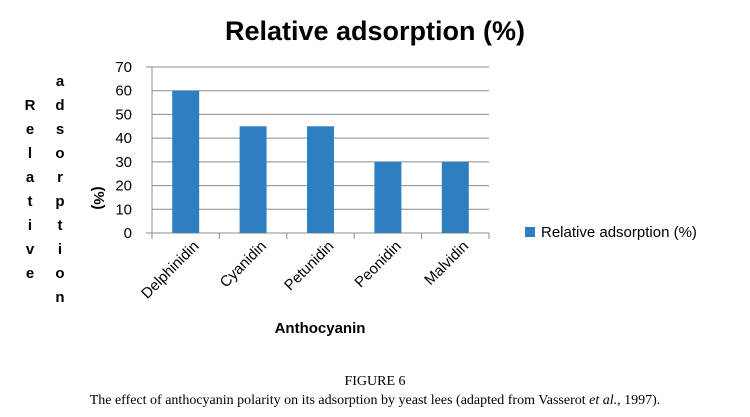 Image resolution: width=750 pixels, height=417 pixels. Describe the element at coordinates (98, 197) in the screenshot. I see `y-axis-title-unit: (%)` at that location.